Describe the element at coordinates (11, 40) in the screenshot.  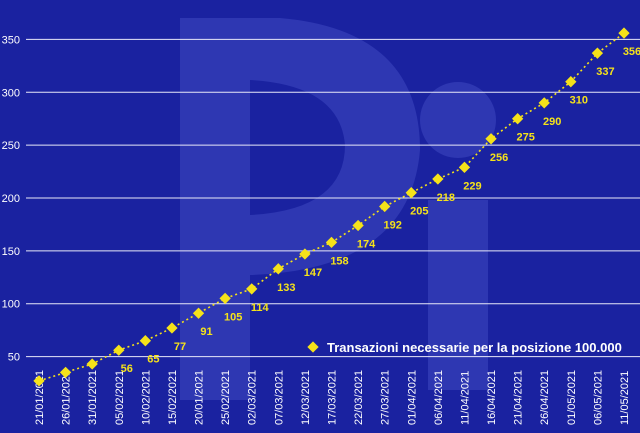
I see `y-tick-label: 350` at that location.